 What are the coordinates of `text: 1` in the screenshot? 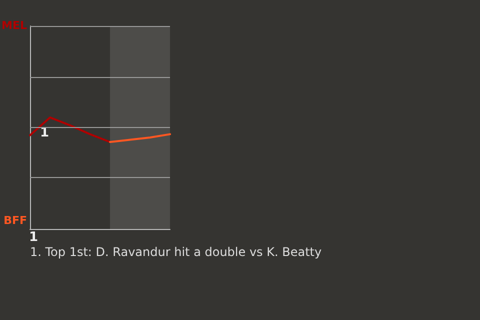 It's located at (33, 237).